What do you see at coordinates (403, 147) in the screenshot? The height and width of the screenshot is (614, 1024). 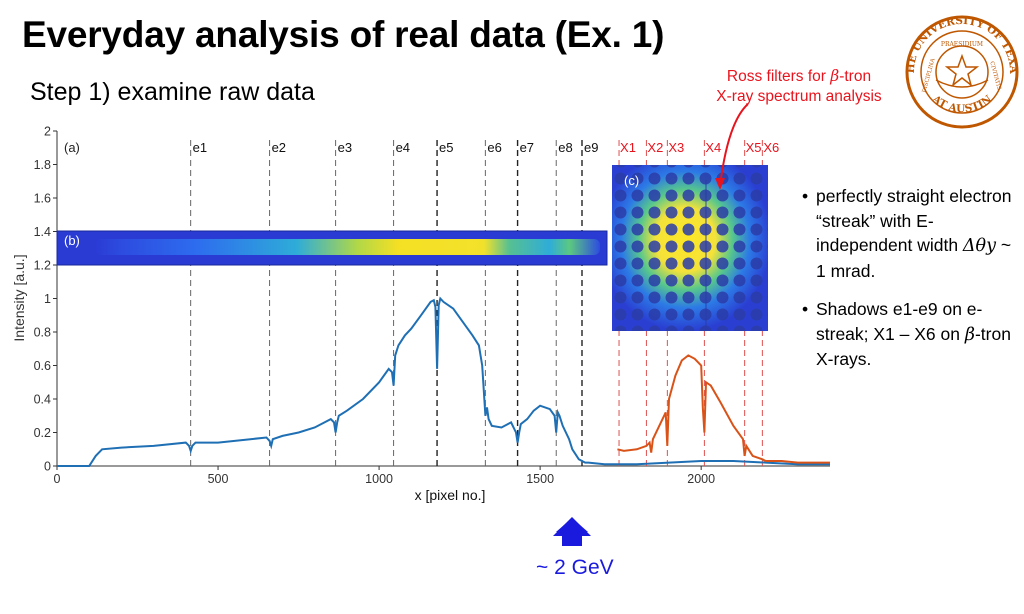 I see `e-marker-label: e4` at bounding box center [403, 147].